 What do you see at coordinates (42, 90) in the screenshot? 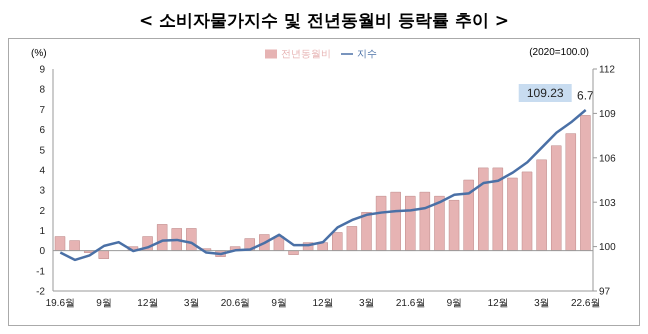
I see `y-tick-label: 8` at bounding box center [42, 90].